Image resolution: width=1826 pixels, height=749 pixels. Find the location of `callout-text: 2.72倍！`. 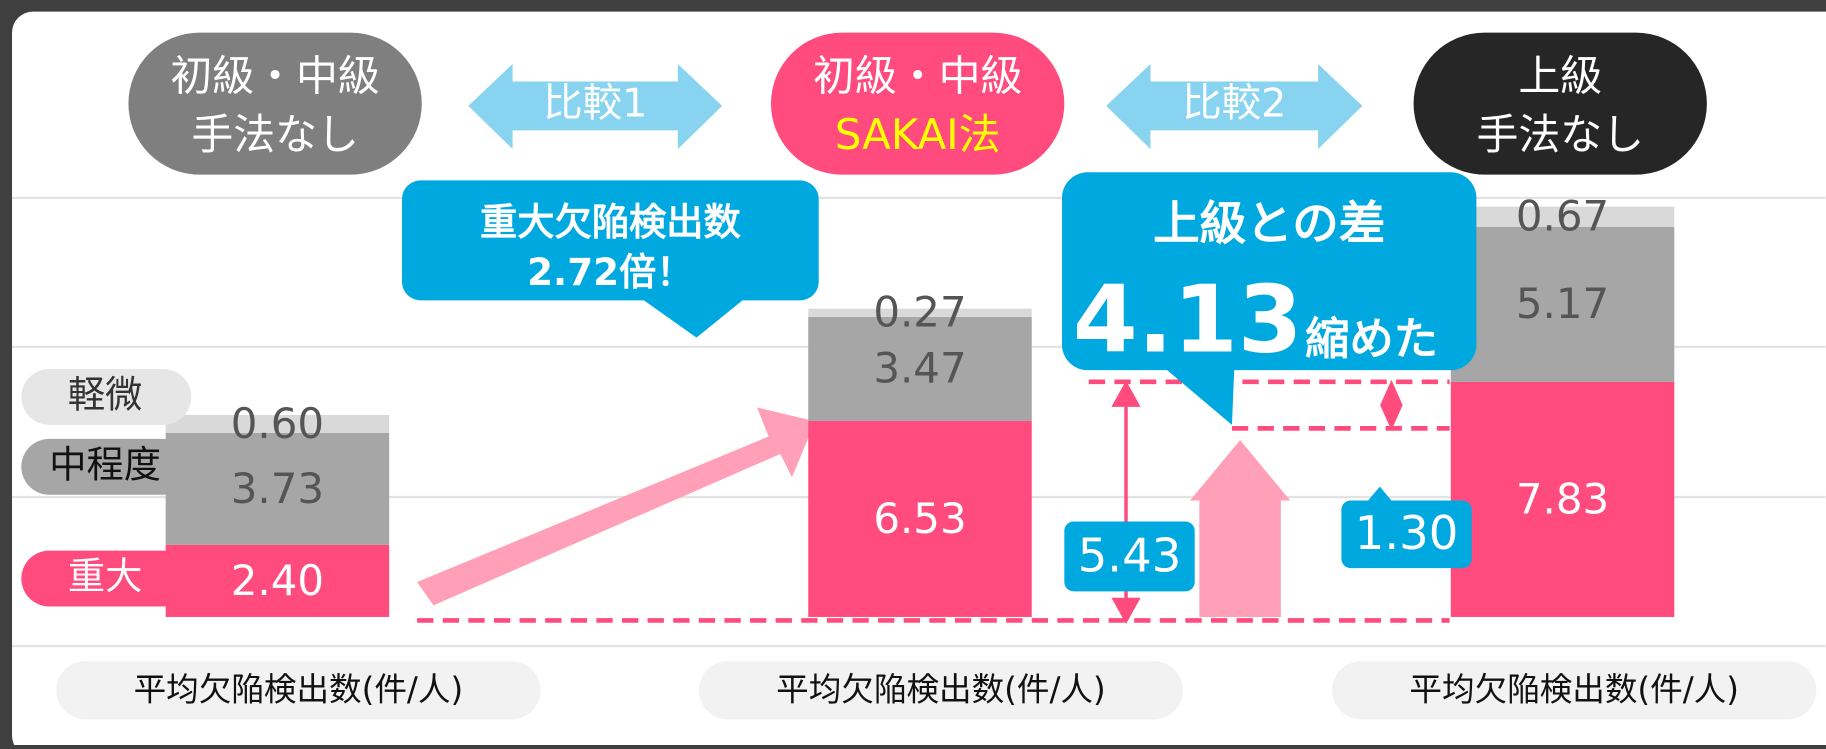

callout-text: 2.72倍！ is located at coordinates (610, 272).